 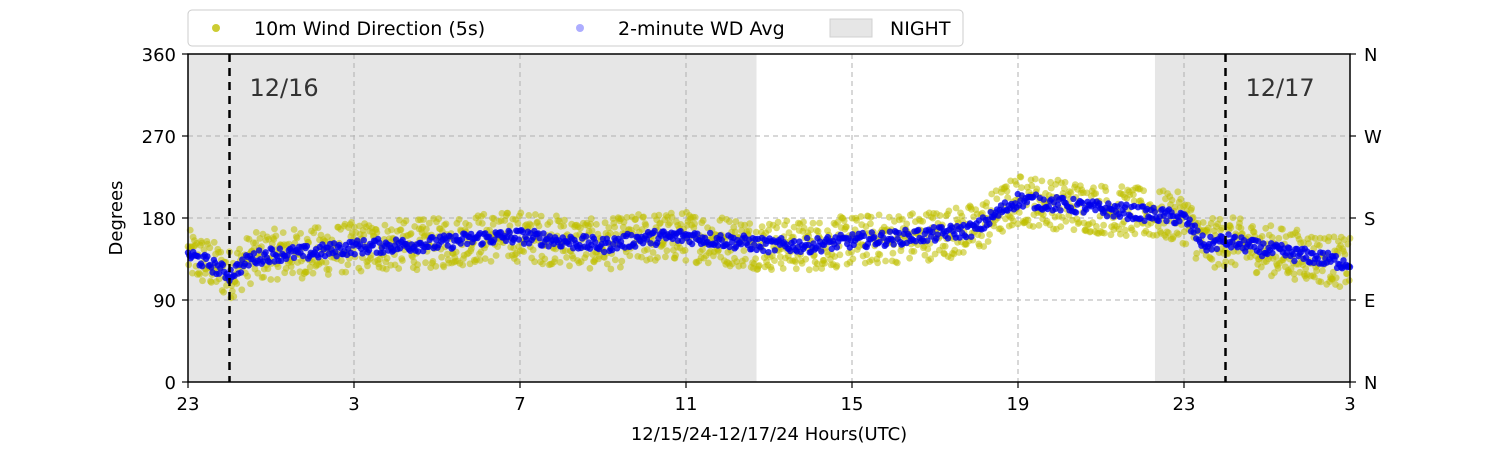 What do you see at coordinates (852, 404) in the screenshot?
I see `x-tick-label-4: 15` at bounding box center [852, 404].